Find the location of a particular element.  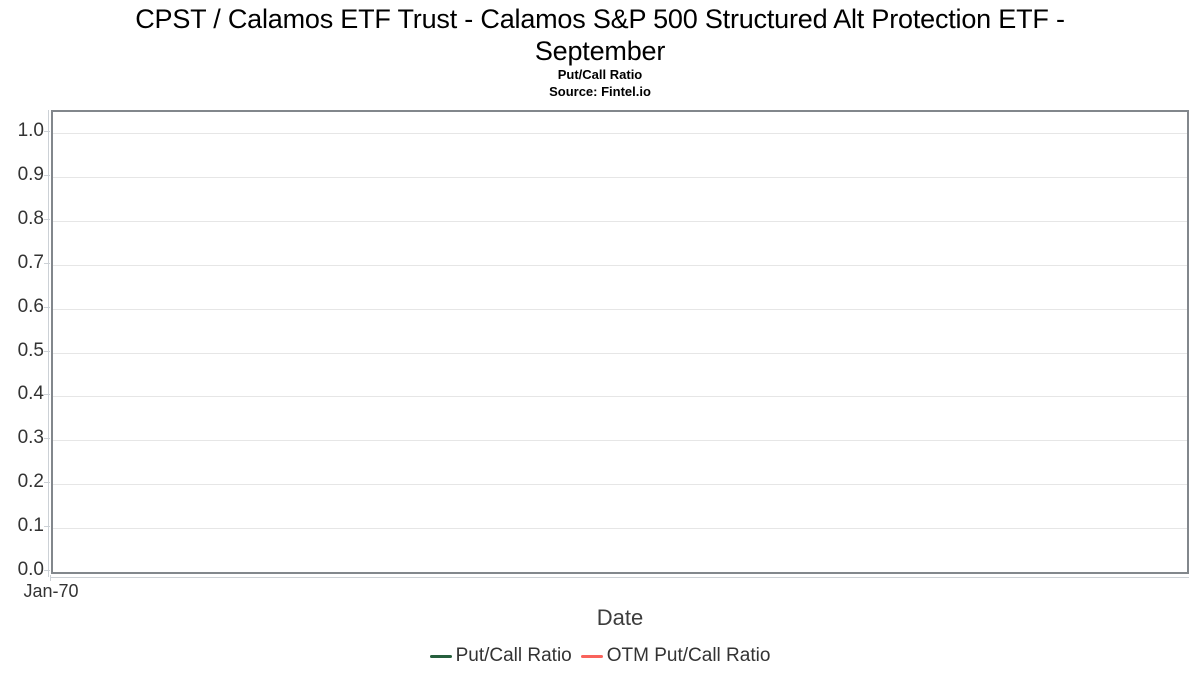

y-tick-label: 0.6 is located at coordinates (30, 306).